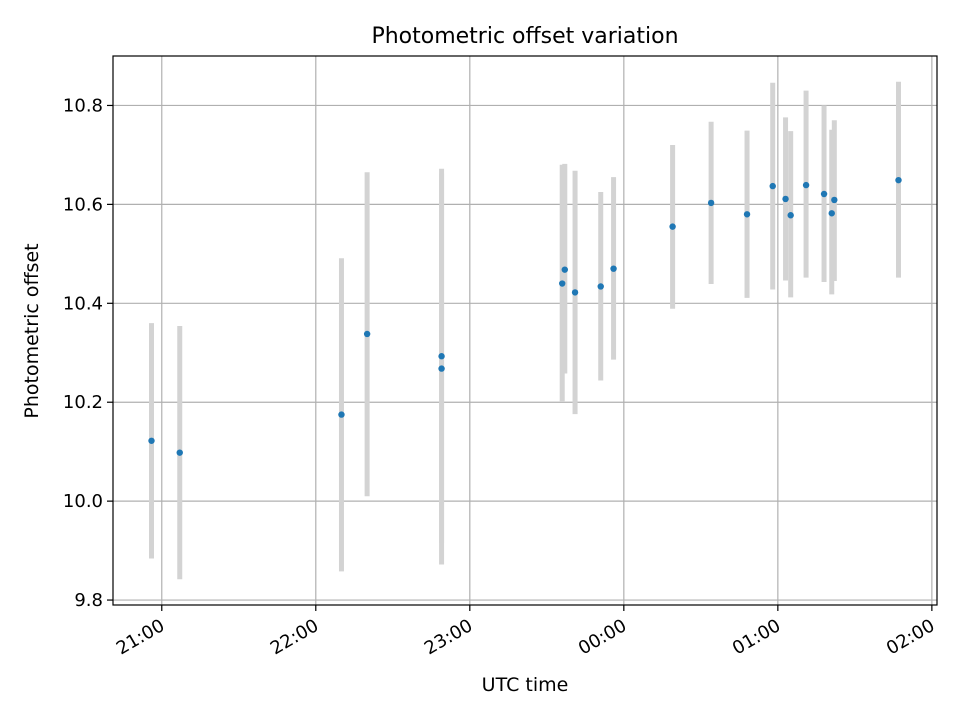 Image resolution: width=960 pixels, height=720 pixels. I want to click on x-axis-label: UTC time, so click(525, 685).